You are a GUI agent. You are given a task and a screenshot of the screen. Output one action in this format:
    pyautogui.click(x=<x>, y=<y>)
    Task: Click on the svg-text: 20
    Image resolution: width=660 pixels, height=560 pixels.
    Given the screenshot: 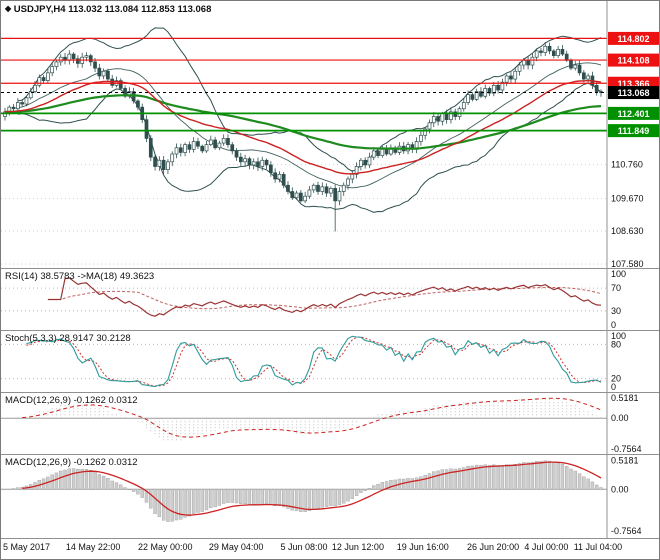 What is the action you would take?
    pyautogui.click(x=616, y=379)
    